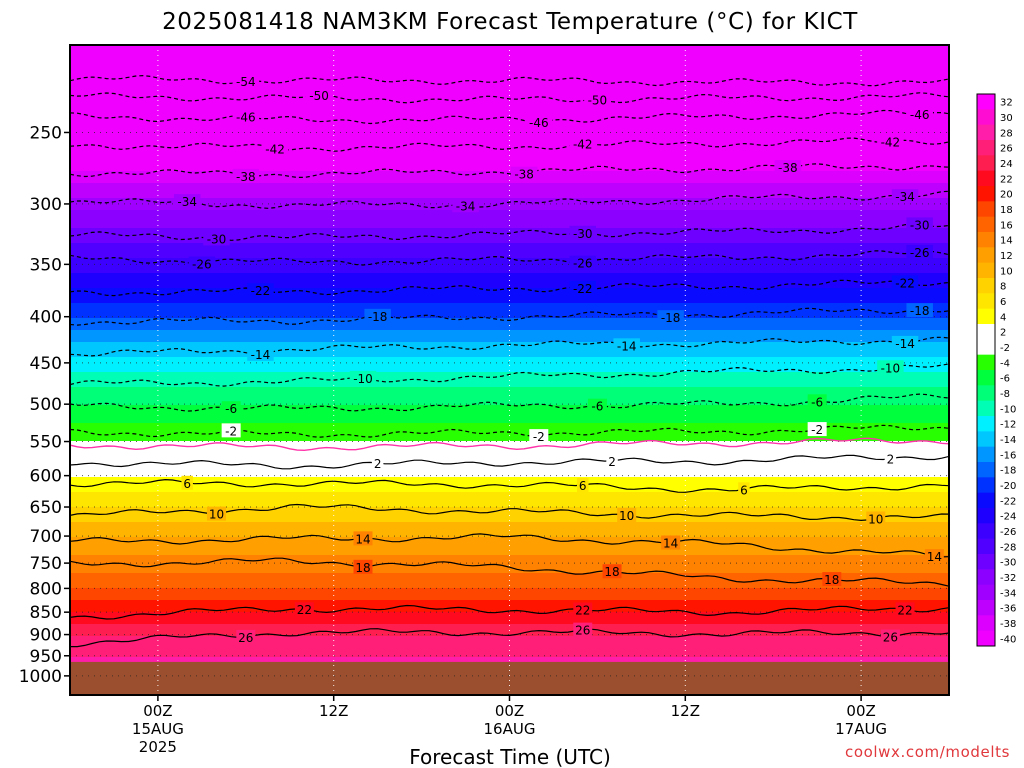 Image resolution: width=1024 pixels, height=768 pixels. I want to click on colorbar-label: -14, so click(1008, 440).